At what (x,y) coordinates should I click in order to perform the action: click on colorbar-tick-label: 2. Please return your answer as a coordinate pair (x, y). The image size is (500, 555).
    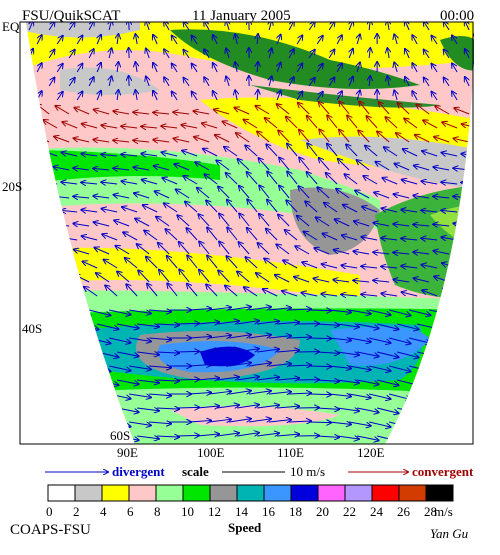
    Looking at the image, I should click on (76, 511).